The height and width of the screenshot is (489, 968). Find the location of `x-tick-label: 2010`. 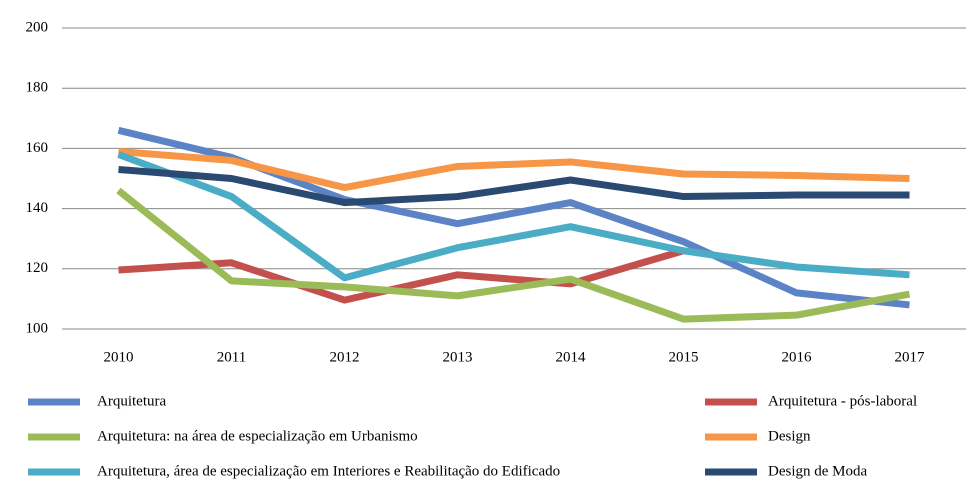

x-tick-label: 2010 is located at coordinates (119, 357).